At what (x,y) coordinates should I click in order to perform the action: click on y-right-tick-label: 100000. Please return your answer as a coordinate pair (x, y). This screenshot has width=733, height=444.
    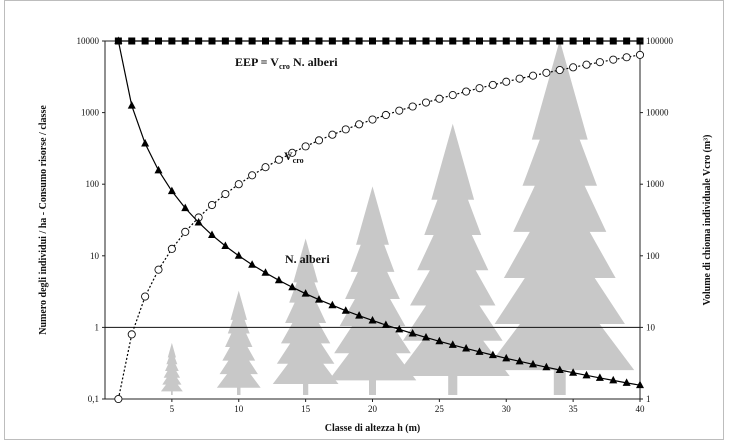
    Looking at the image, I should click on (660, 41).